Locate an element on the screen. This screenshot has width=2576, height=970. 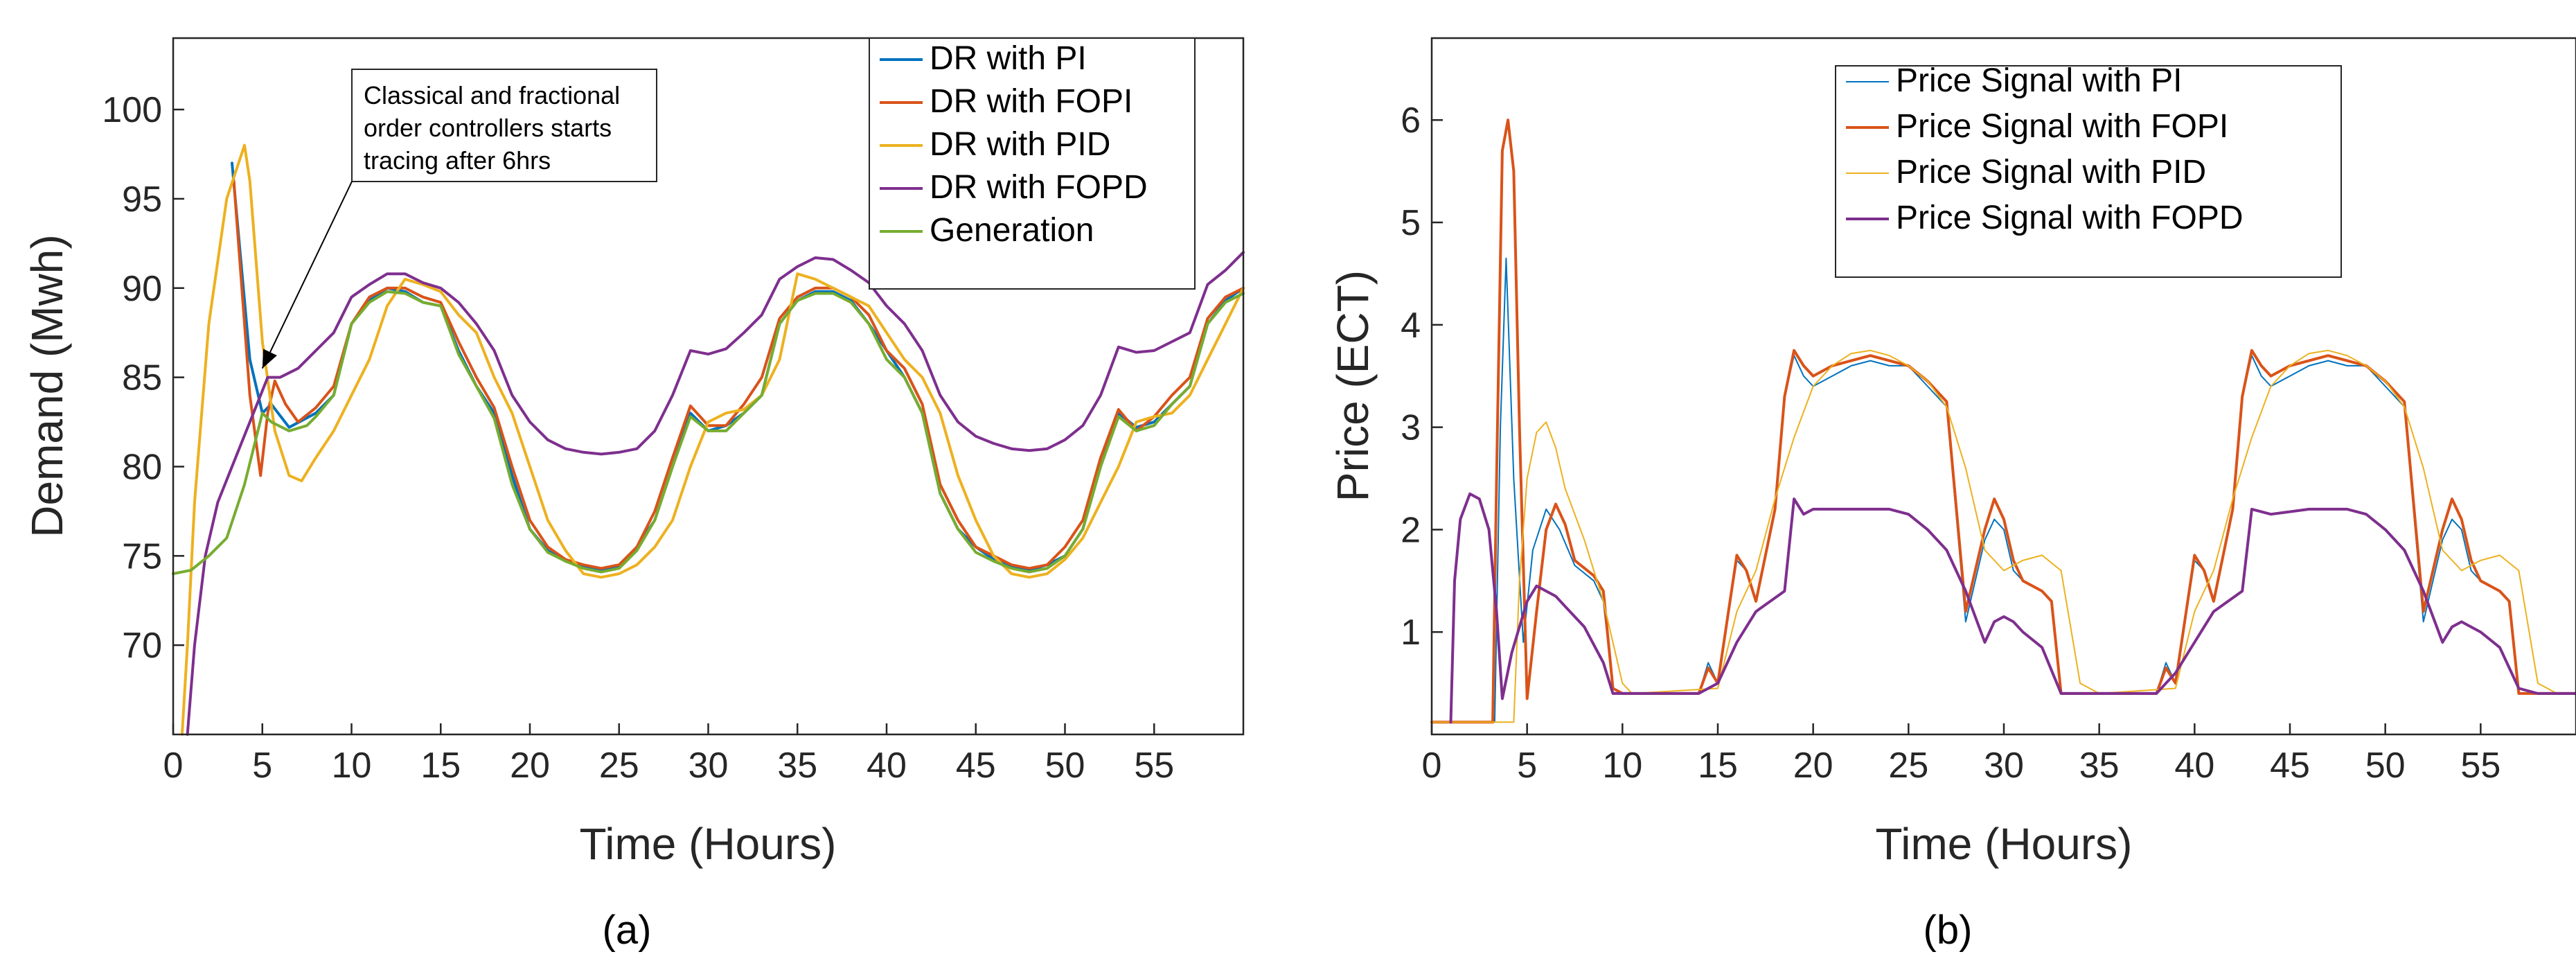
annotation-line-2: order controllers starts is located at coordinates (488, 128).